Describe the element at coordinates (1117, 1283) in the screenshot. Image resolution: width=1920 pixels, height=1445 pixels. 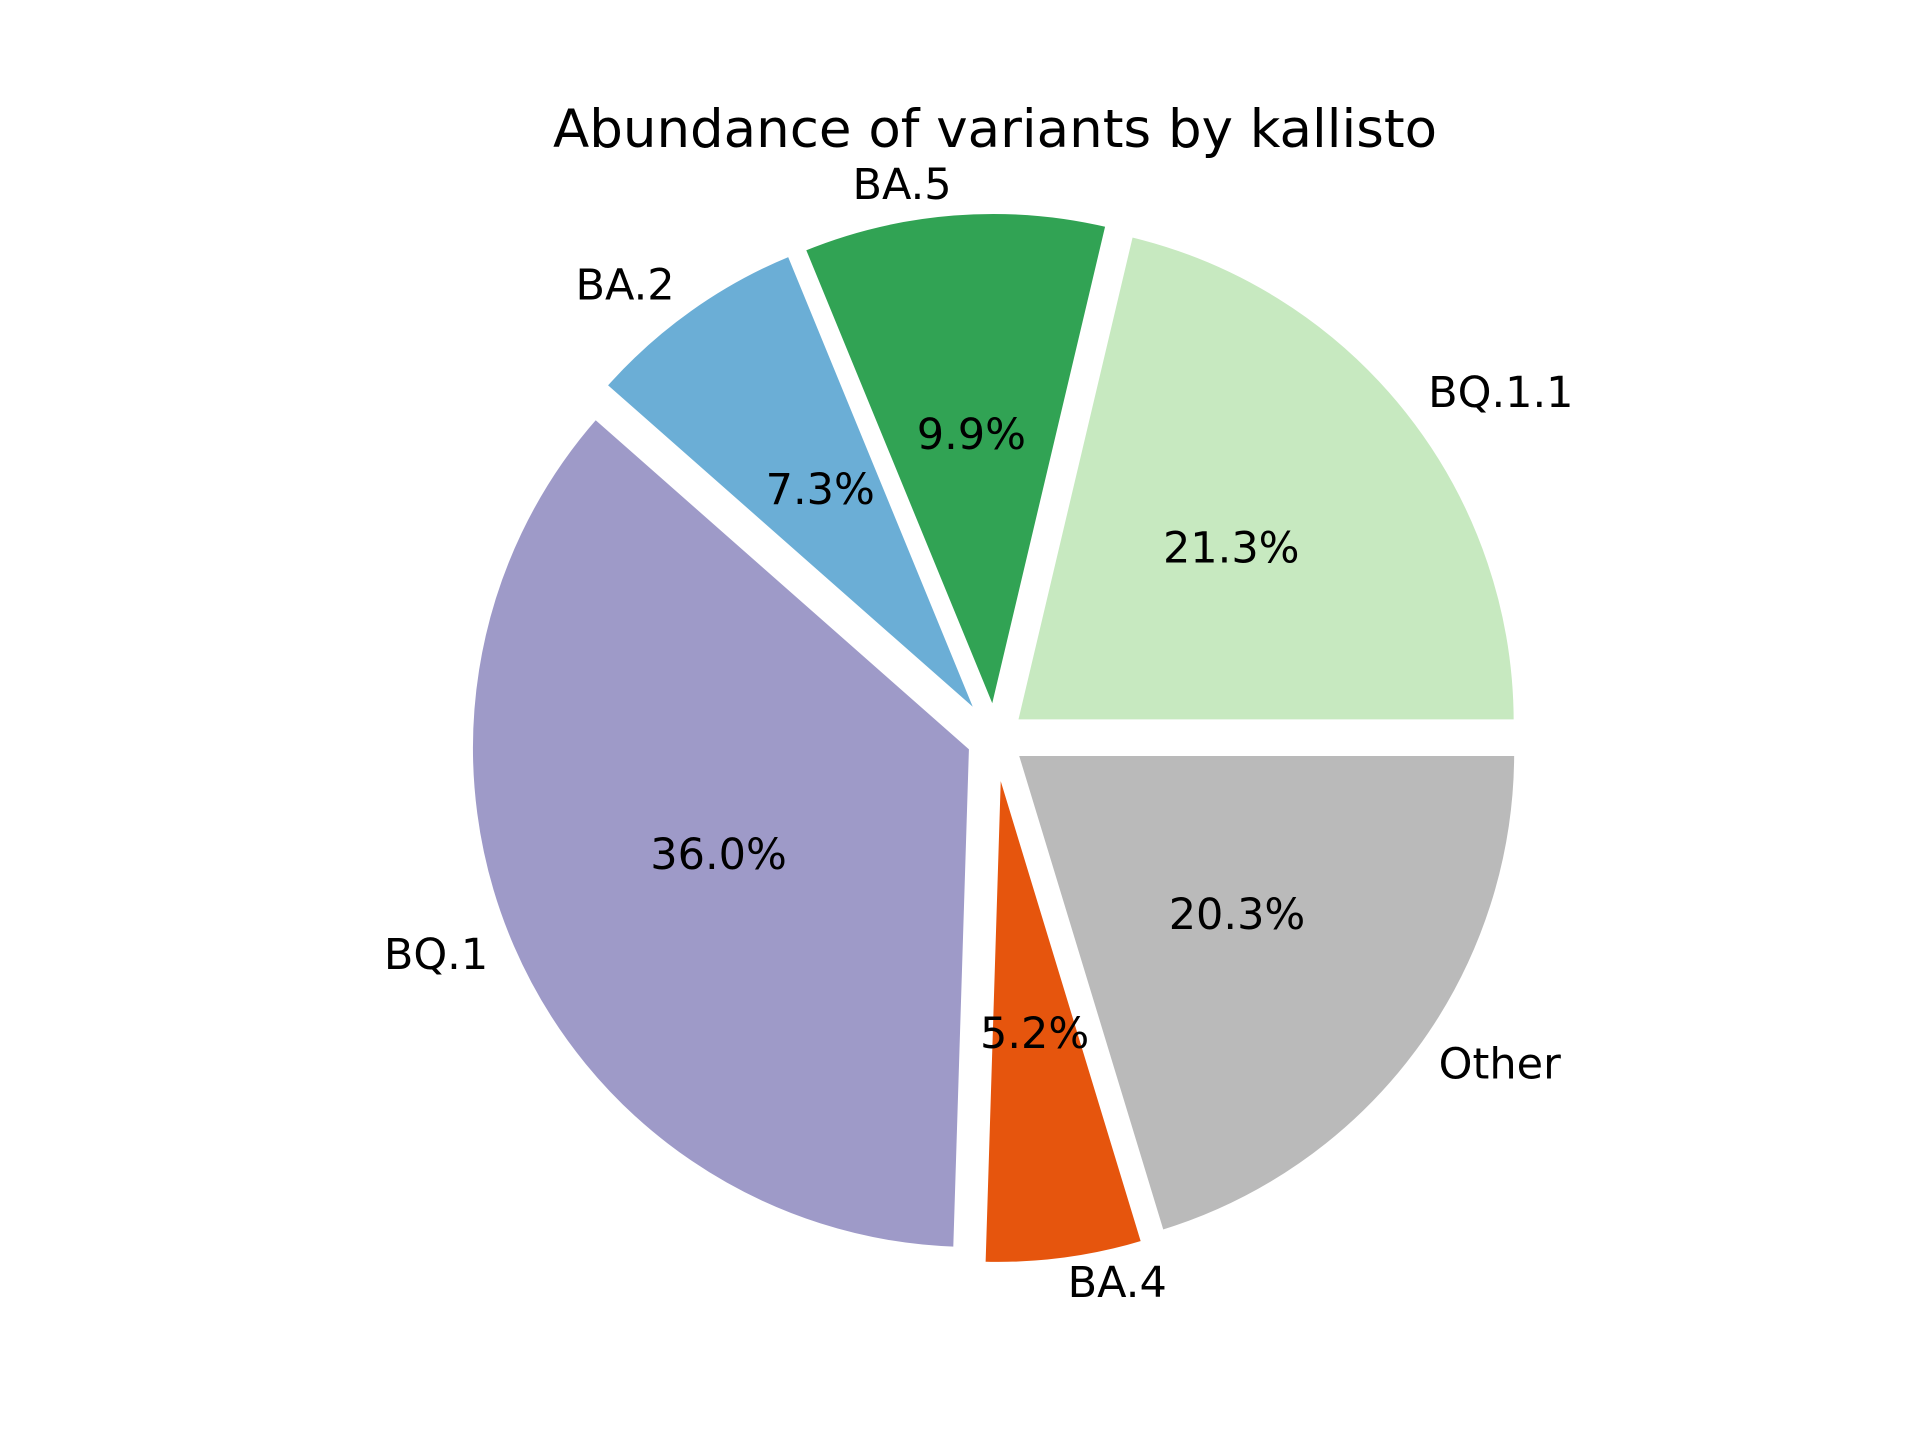
I see `slice-label: BA.4` at that location.